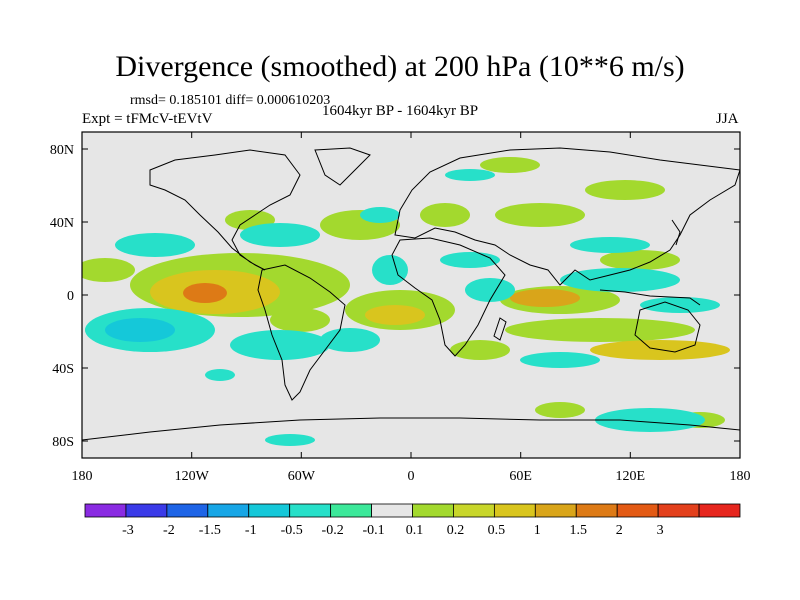 The width and height of the screenshot is (800, 600). What do you see at coordinates (500, 329) in the screenshot?
I see `coastline-madagascar` at bounding box center [500, 329].